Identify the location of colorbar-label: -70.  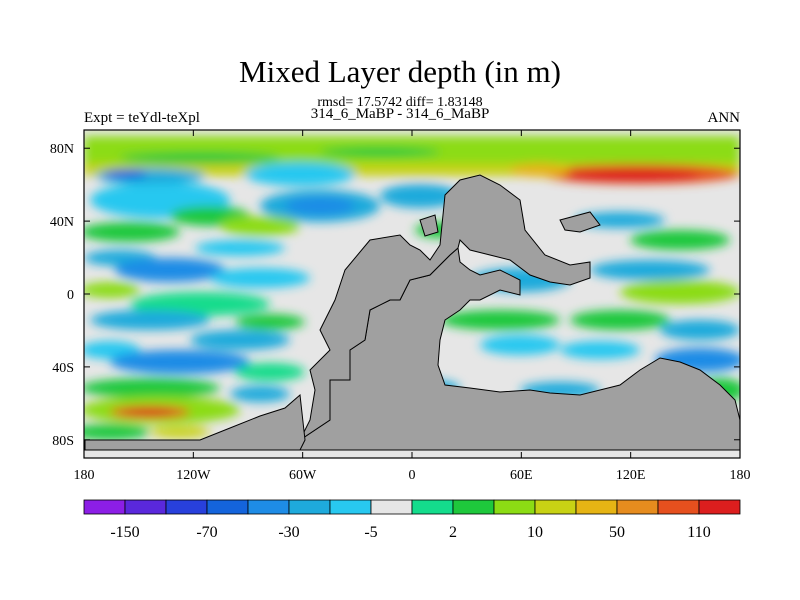
(206, 532).